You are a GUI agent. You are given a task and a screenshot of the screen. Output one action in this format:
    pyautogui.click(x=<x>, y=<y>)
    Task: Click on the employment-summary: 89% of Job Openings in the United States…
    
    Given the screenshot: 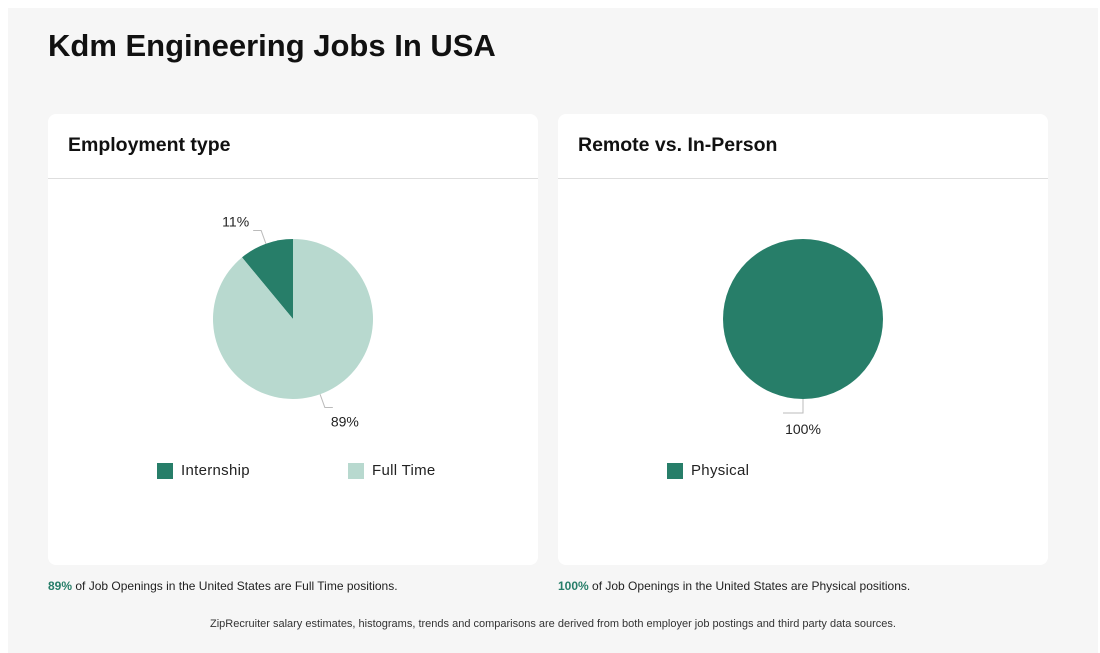 What is the action you would take?
    pyautogui.click(x=223, y=586)
    